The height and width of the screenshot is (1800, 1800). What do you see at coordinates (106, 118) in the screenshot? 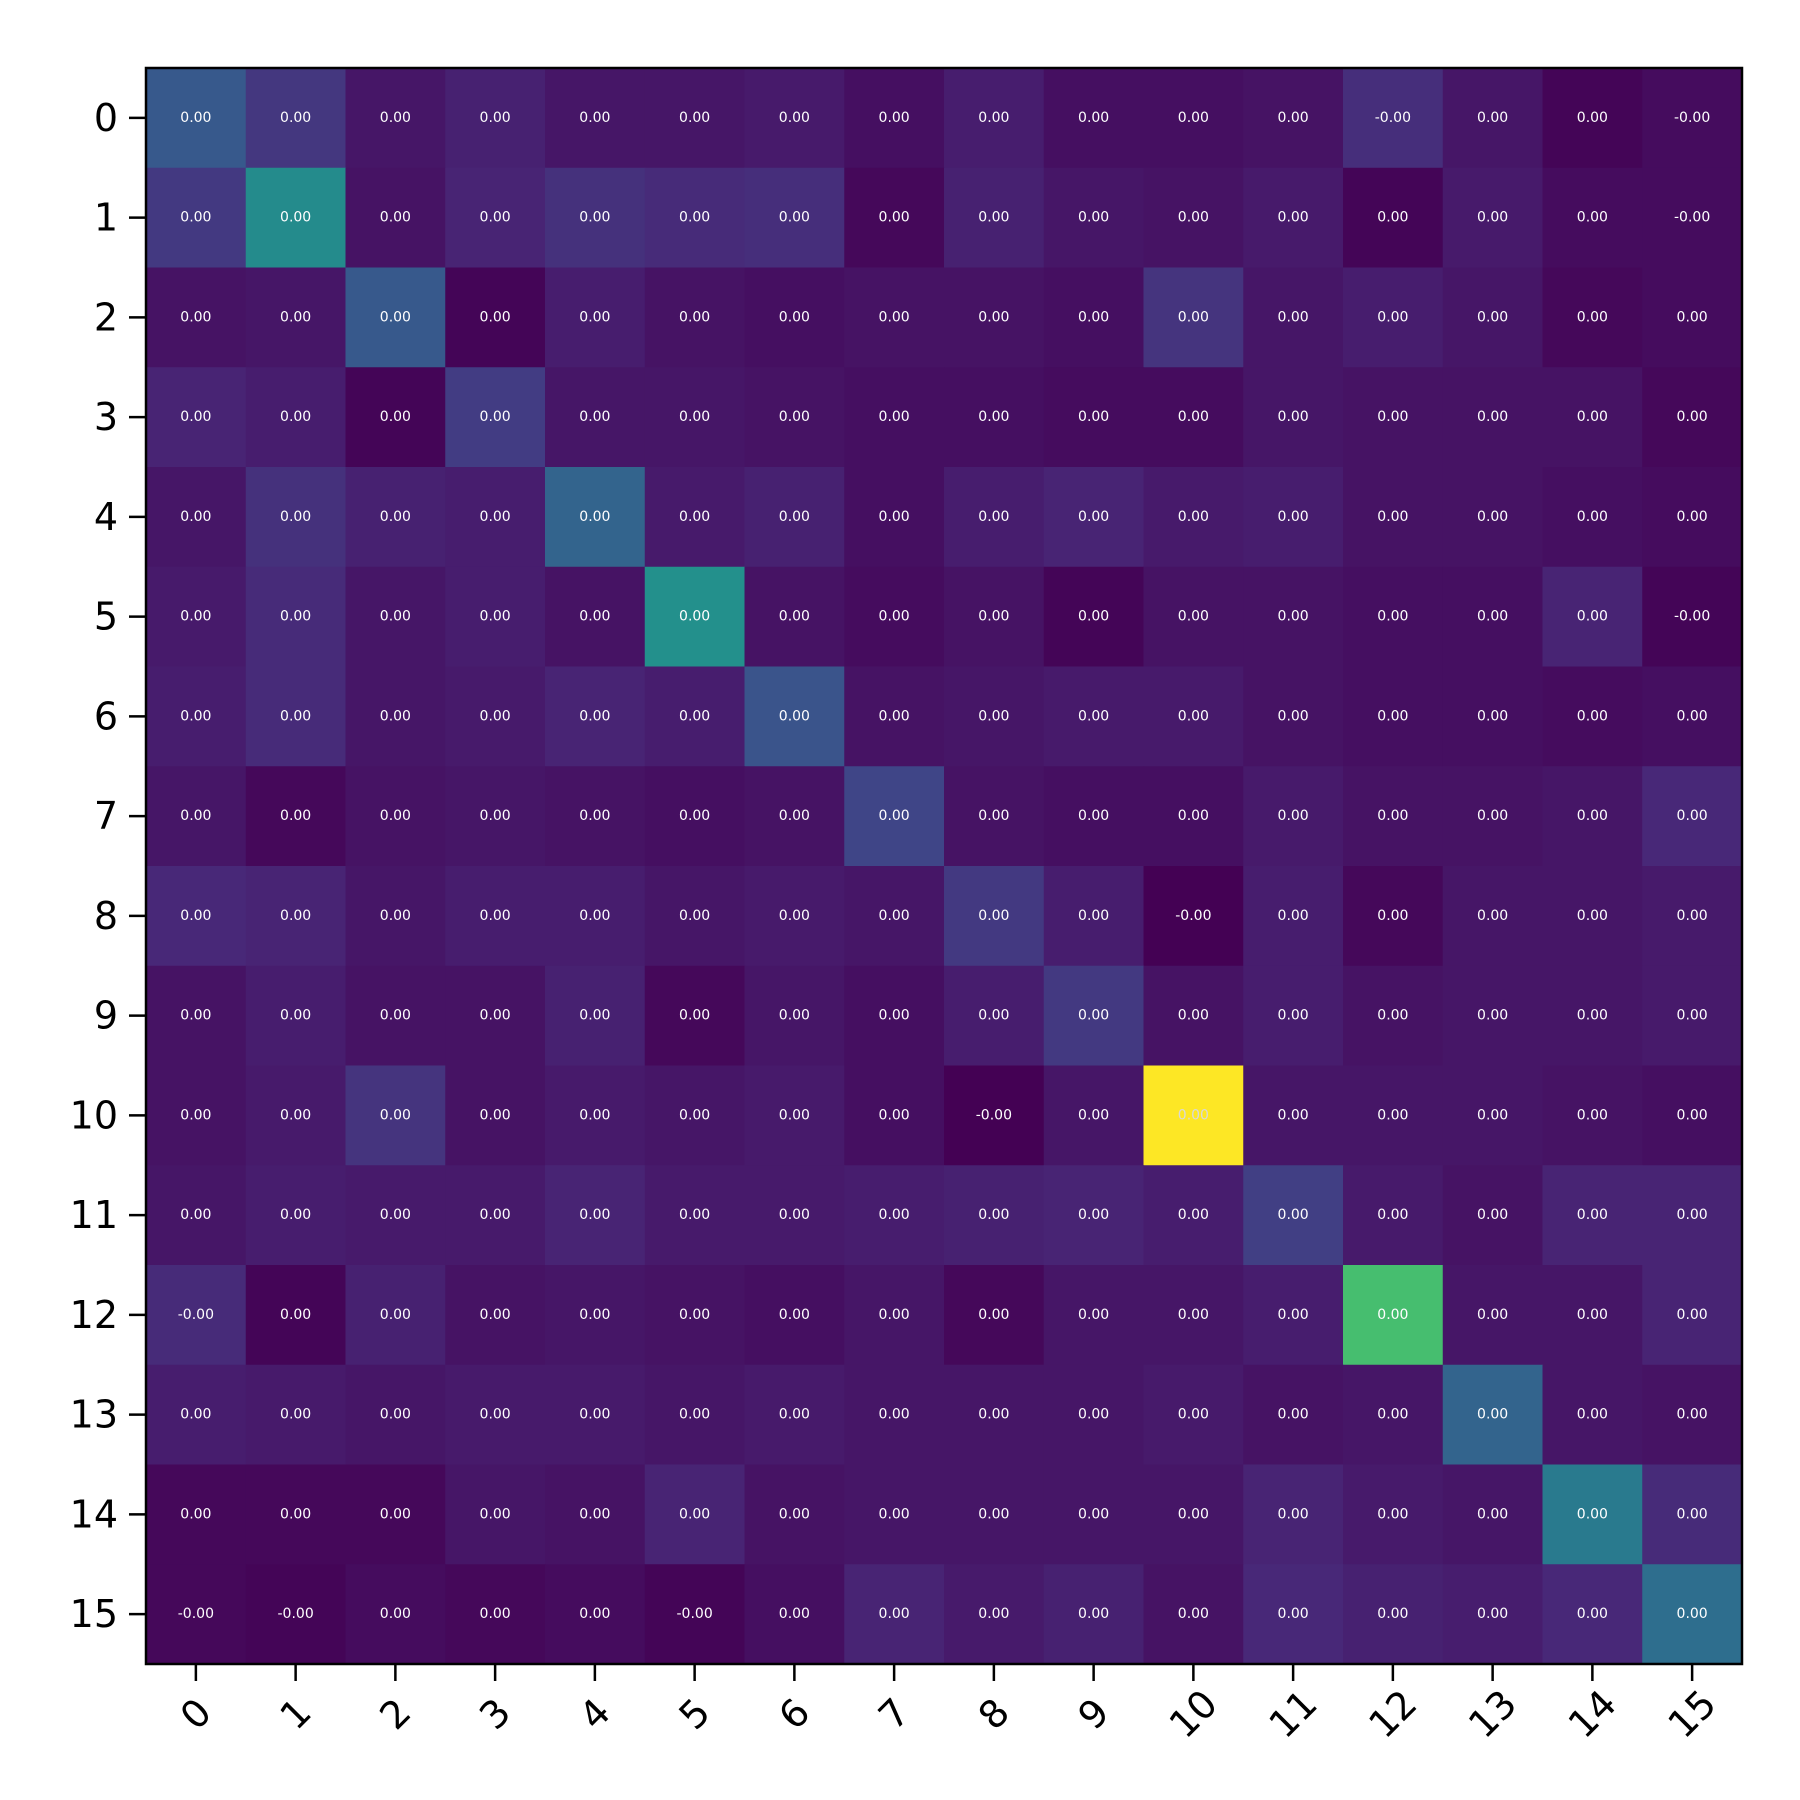
I see `y-tick-label: 0` at bounding box center [106, 118].